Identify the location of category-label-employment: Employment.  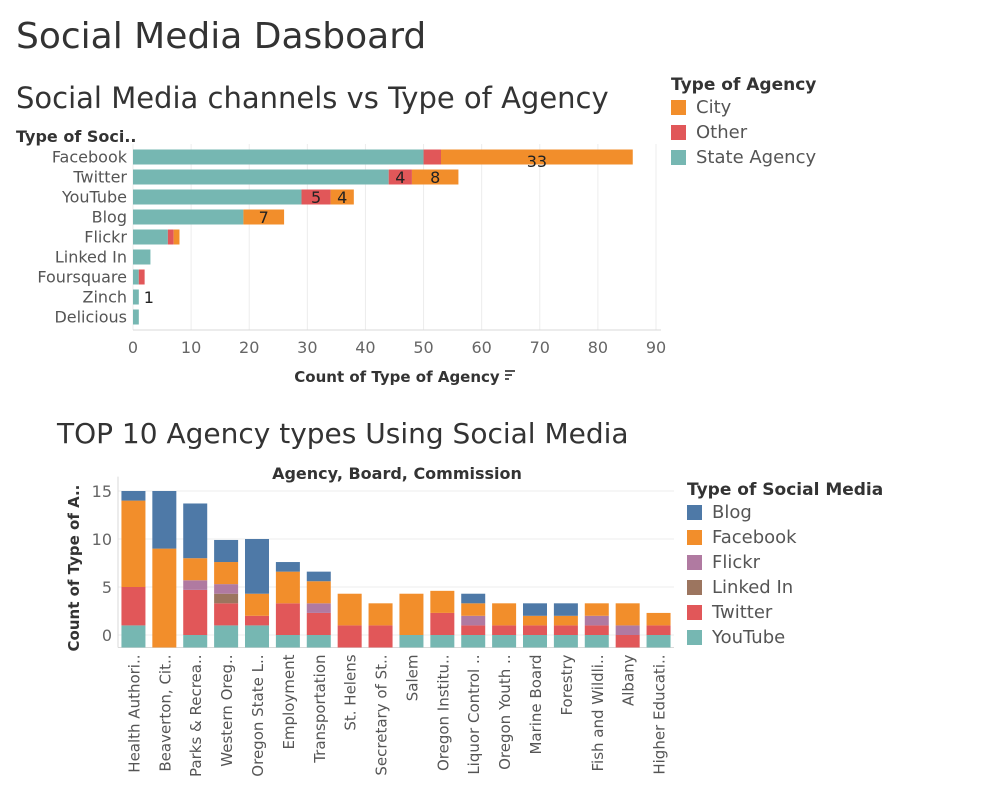
(289, 701).